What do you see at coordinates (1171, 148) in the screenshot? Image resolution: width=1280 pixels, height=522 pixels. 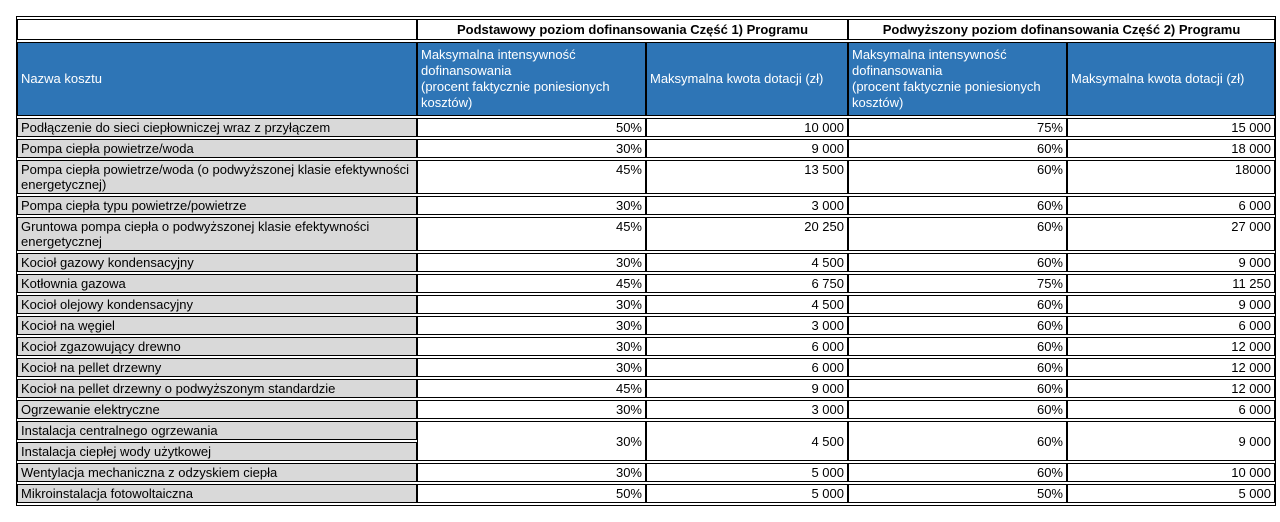 I see `elevated-amount-cell: 18 000` at bounding box center [1171, 148].